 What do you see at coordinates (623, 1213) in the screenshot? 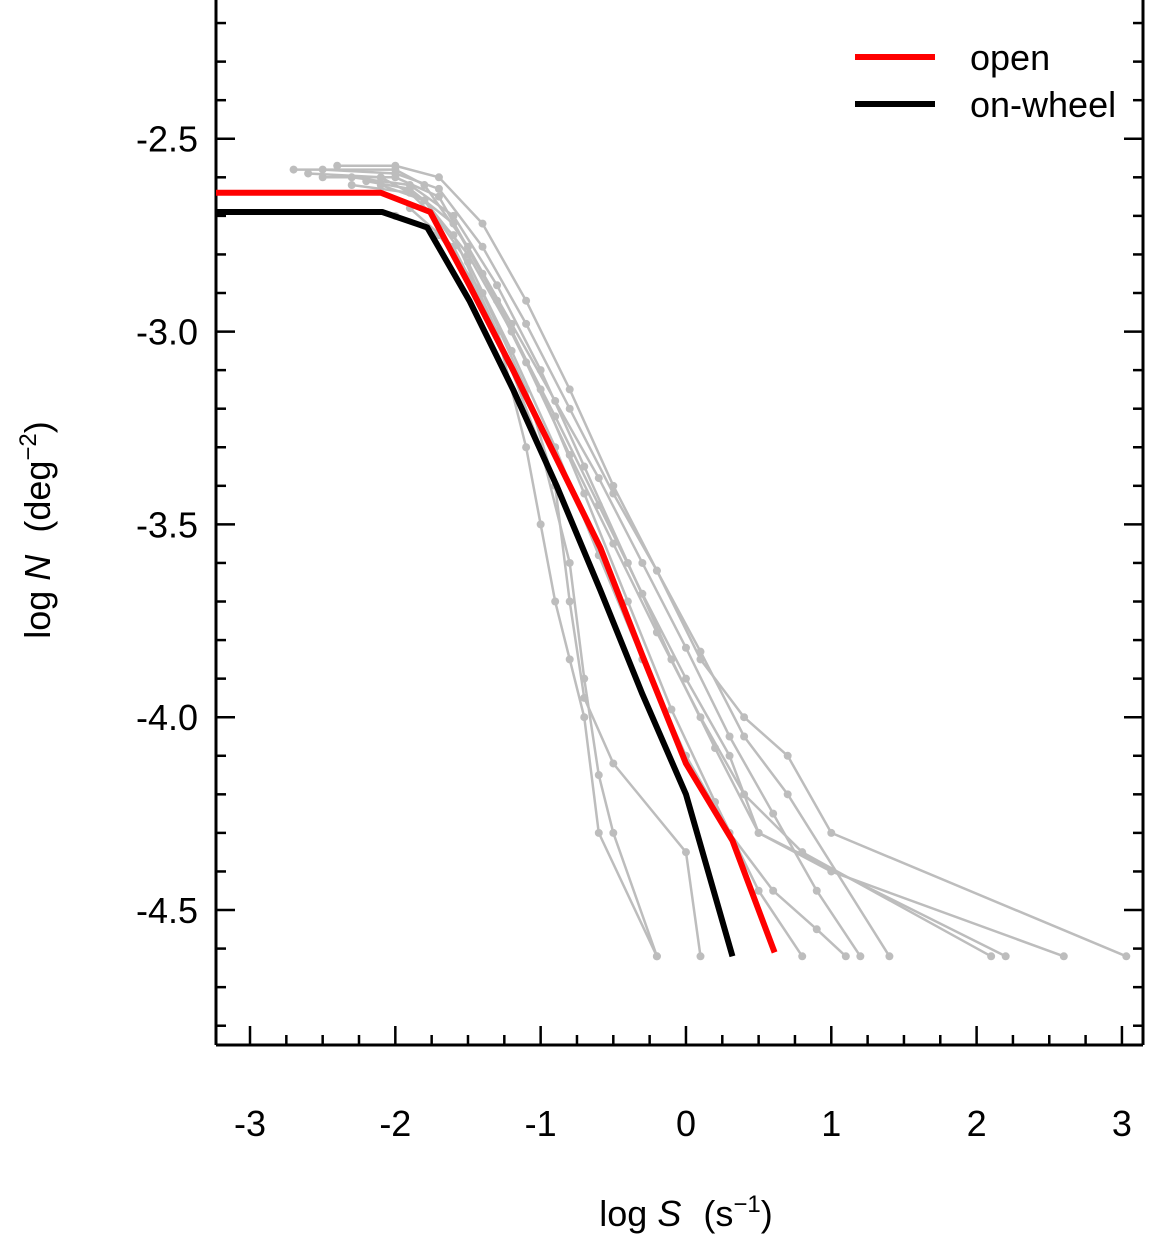
I see `x-title-prefix: log` at bounding box center [623, 1213].